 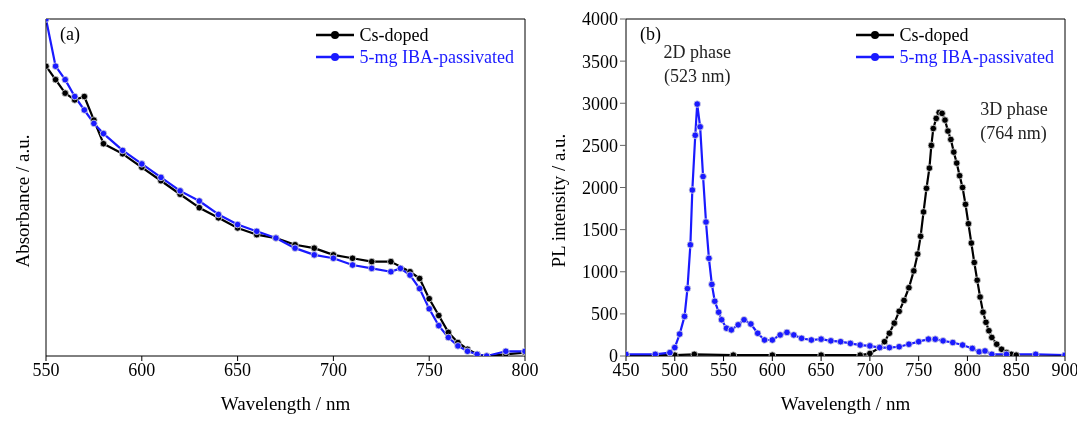 I want to click on annotation: 2D phase (523 nm), so click(x=697, y=65).